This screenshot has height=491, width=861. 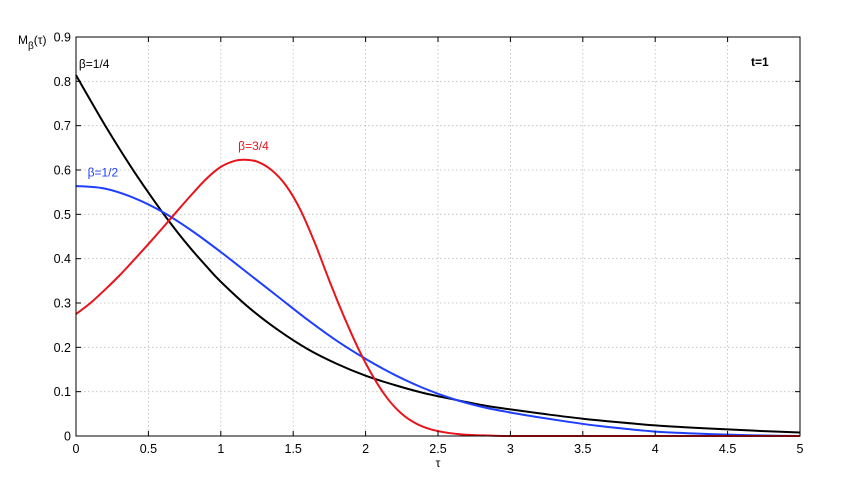 I want to click on x-tick-label: 1.5, so click(x=293, y=449).